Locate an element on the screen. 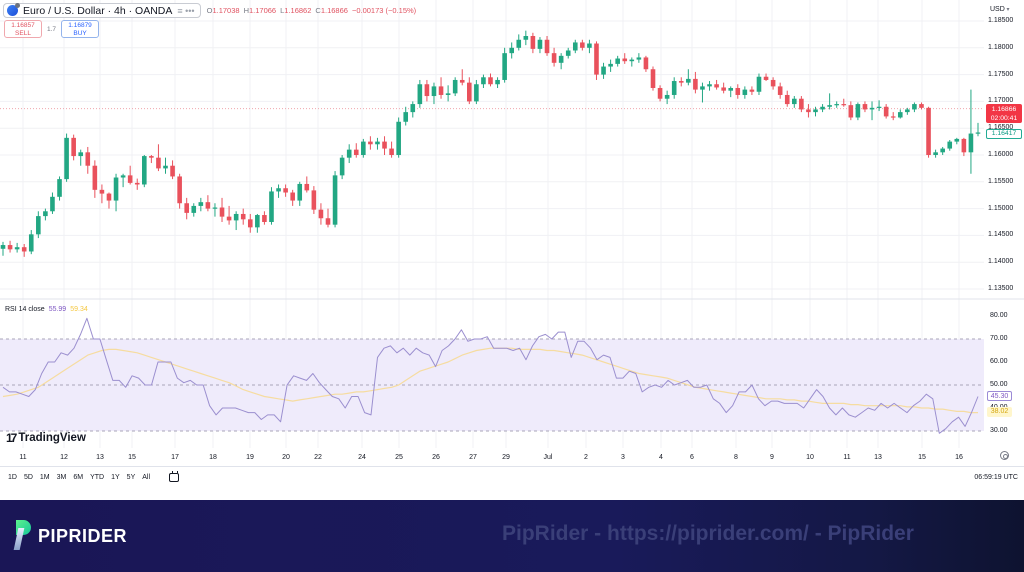 The width and height of the screenshot is (1024, 572). time-axis-label: 16 is located at coordinates (959, 457).